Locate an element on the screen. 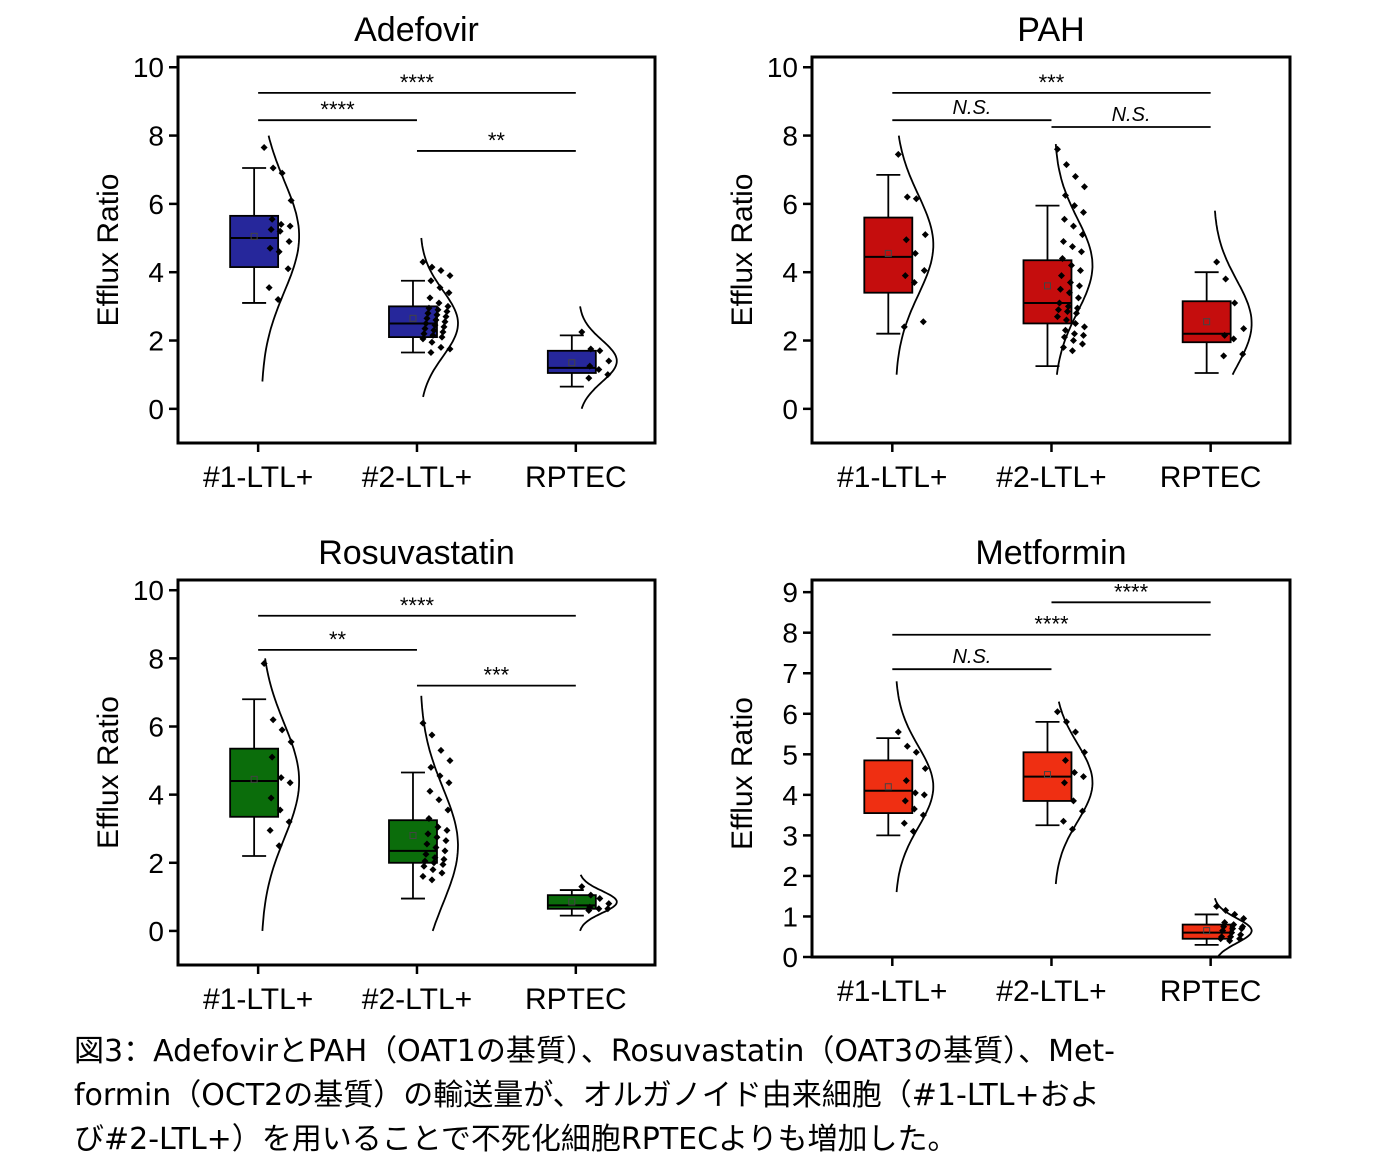  chart-title: Metformin is located at coordinates (1050, 553).